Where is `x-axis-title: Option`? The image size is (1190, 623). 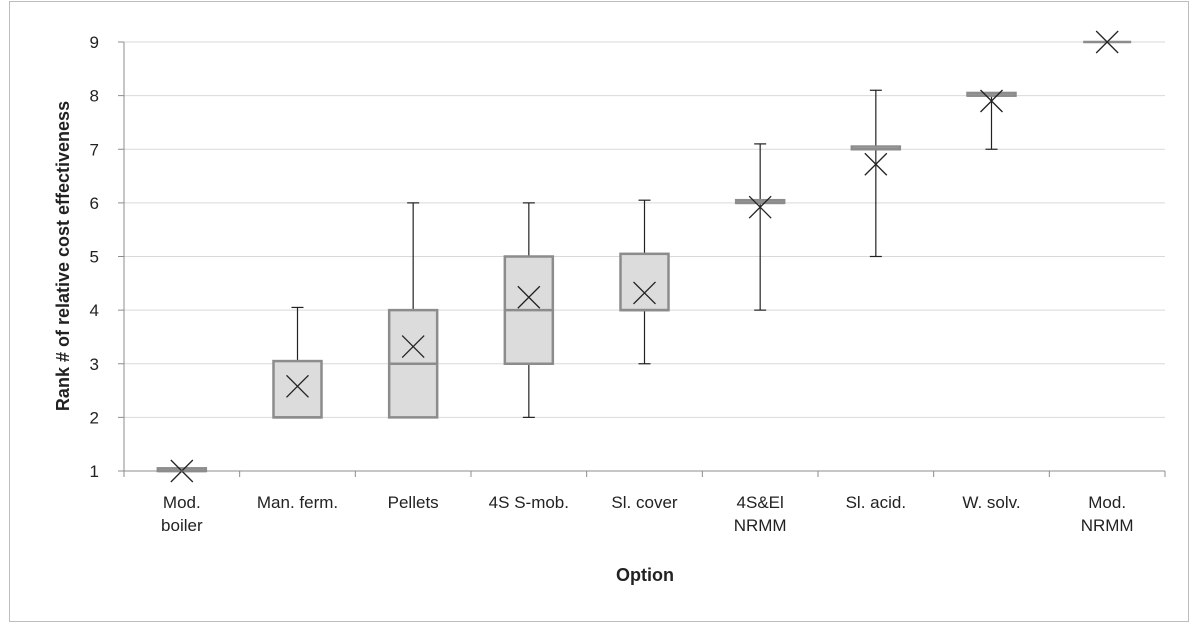 x-axis-title: Option is located at coordinates (645, 575).